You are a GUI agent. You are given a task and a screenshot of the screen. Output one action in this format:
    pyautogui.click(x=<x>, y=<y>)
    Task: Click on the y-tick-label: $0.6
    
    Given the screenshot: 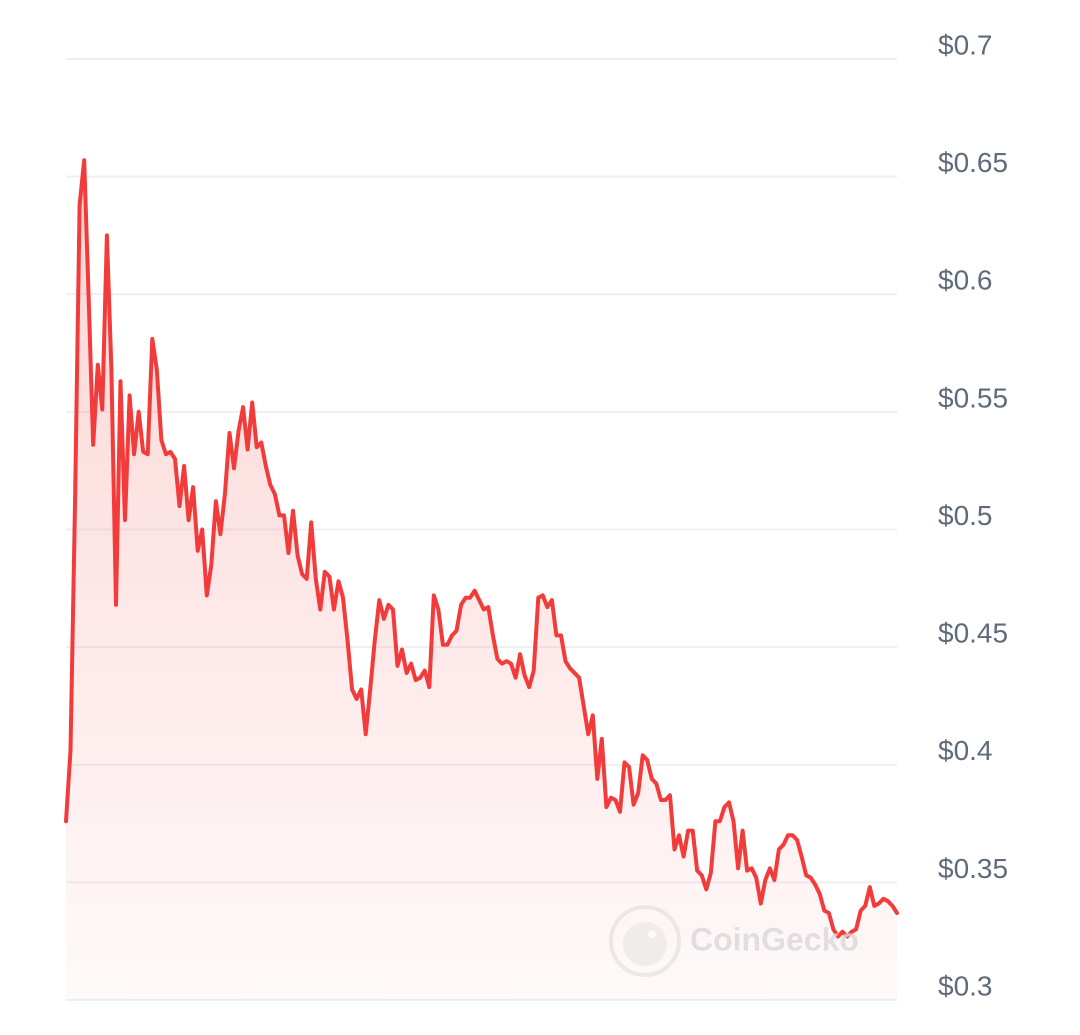 What is the action you would take?
    pyautogui.click(x=965, y=280)
    